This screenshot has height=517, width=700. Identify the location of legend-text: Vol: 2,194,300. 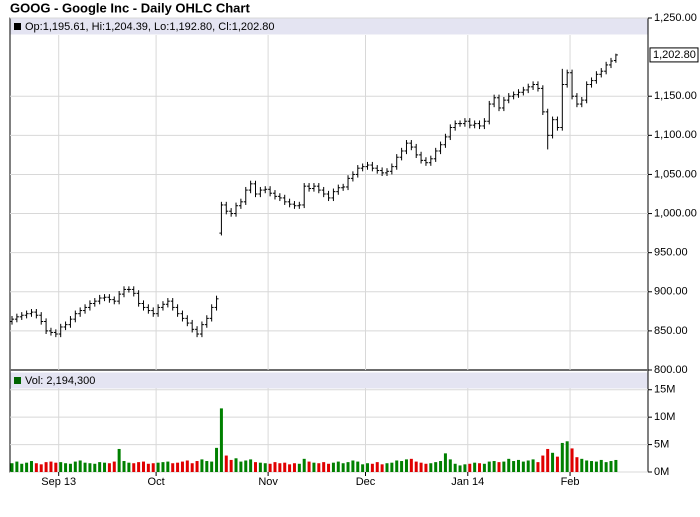
(60, 381).